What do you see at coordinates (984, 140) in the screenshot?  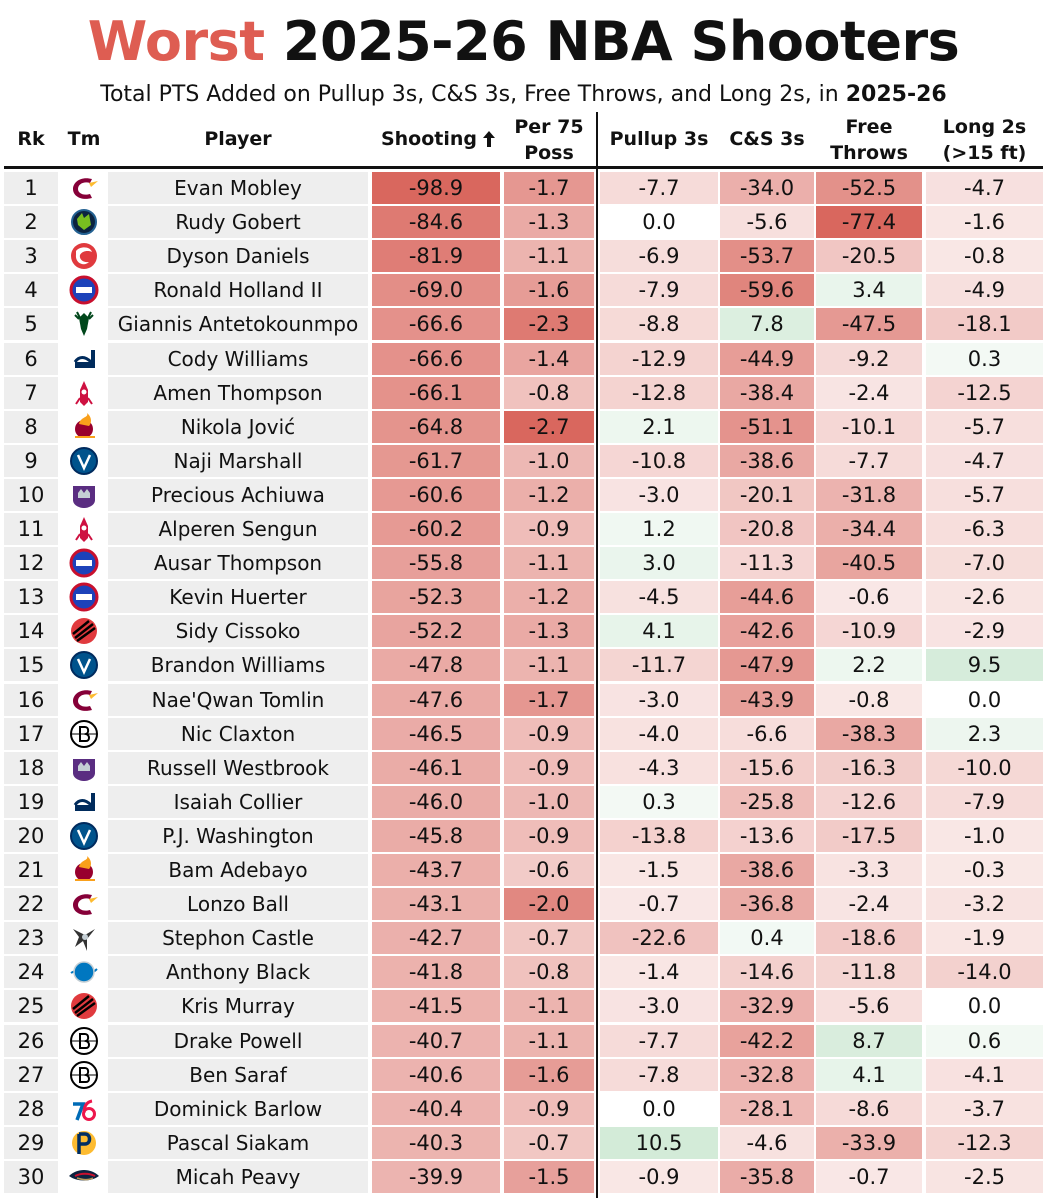 I see `header-long2: Long 2s (>15 ft)` at bounding box center [984, 140].